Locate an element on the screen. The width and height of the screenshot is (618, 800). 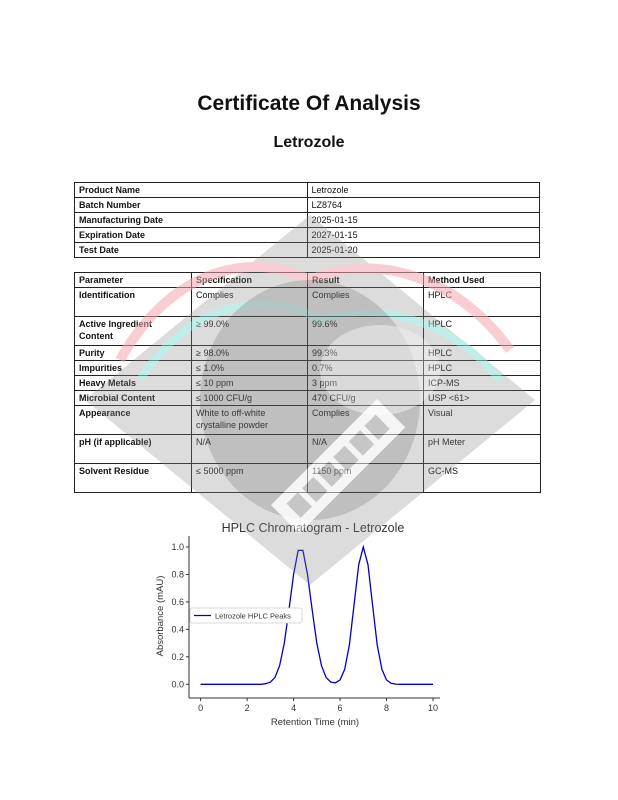
parameter-cell: Heavy Metals is located at coordinates (133, 383).